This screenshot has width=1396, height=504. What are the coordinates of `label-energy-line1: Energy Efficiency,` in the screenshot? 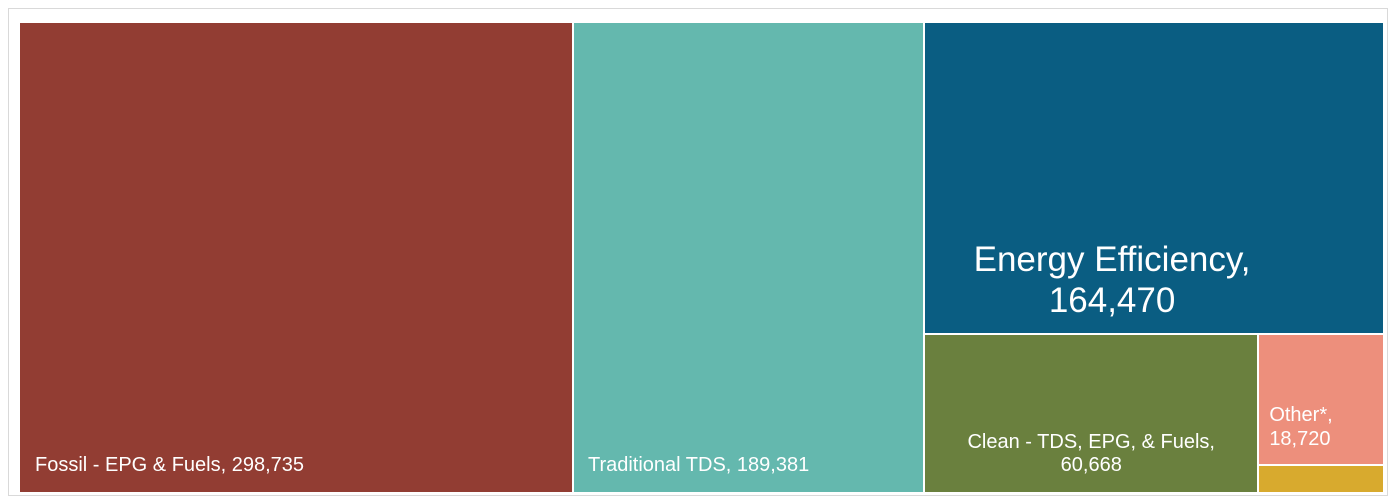 It's located at (1112, 259).